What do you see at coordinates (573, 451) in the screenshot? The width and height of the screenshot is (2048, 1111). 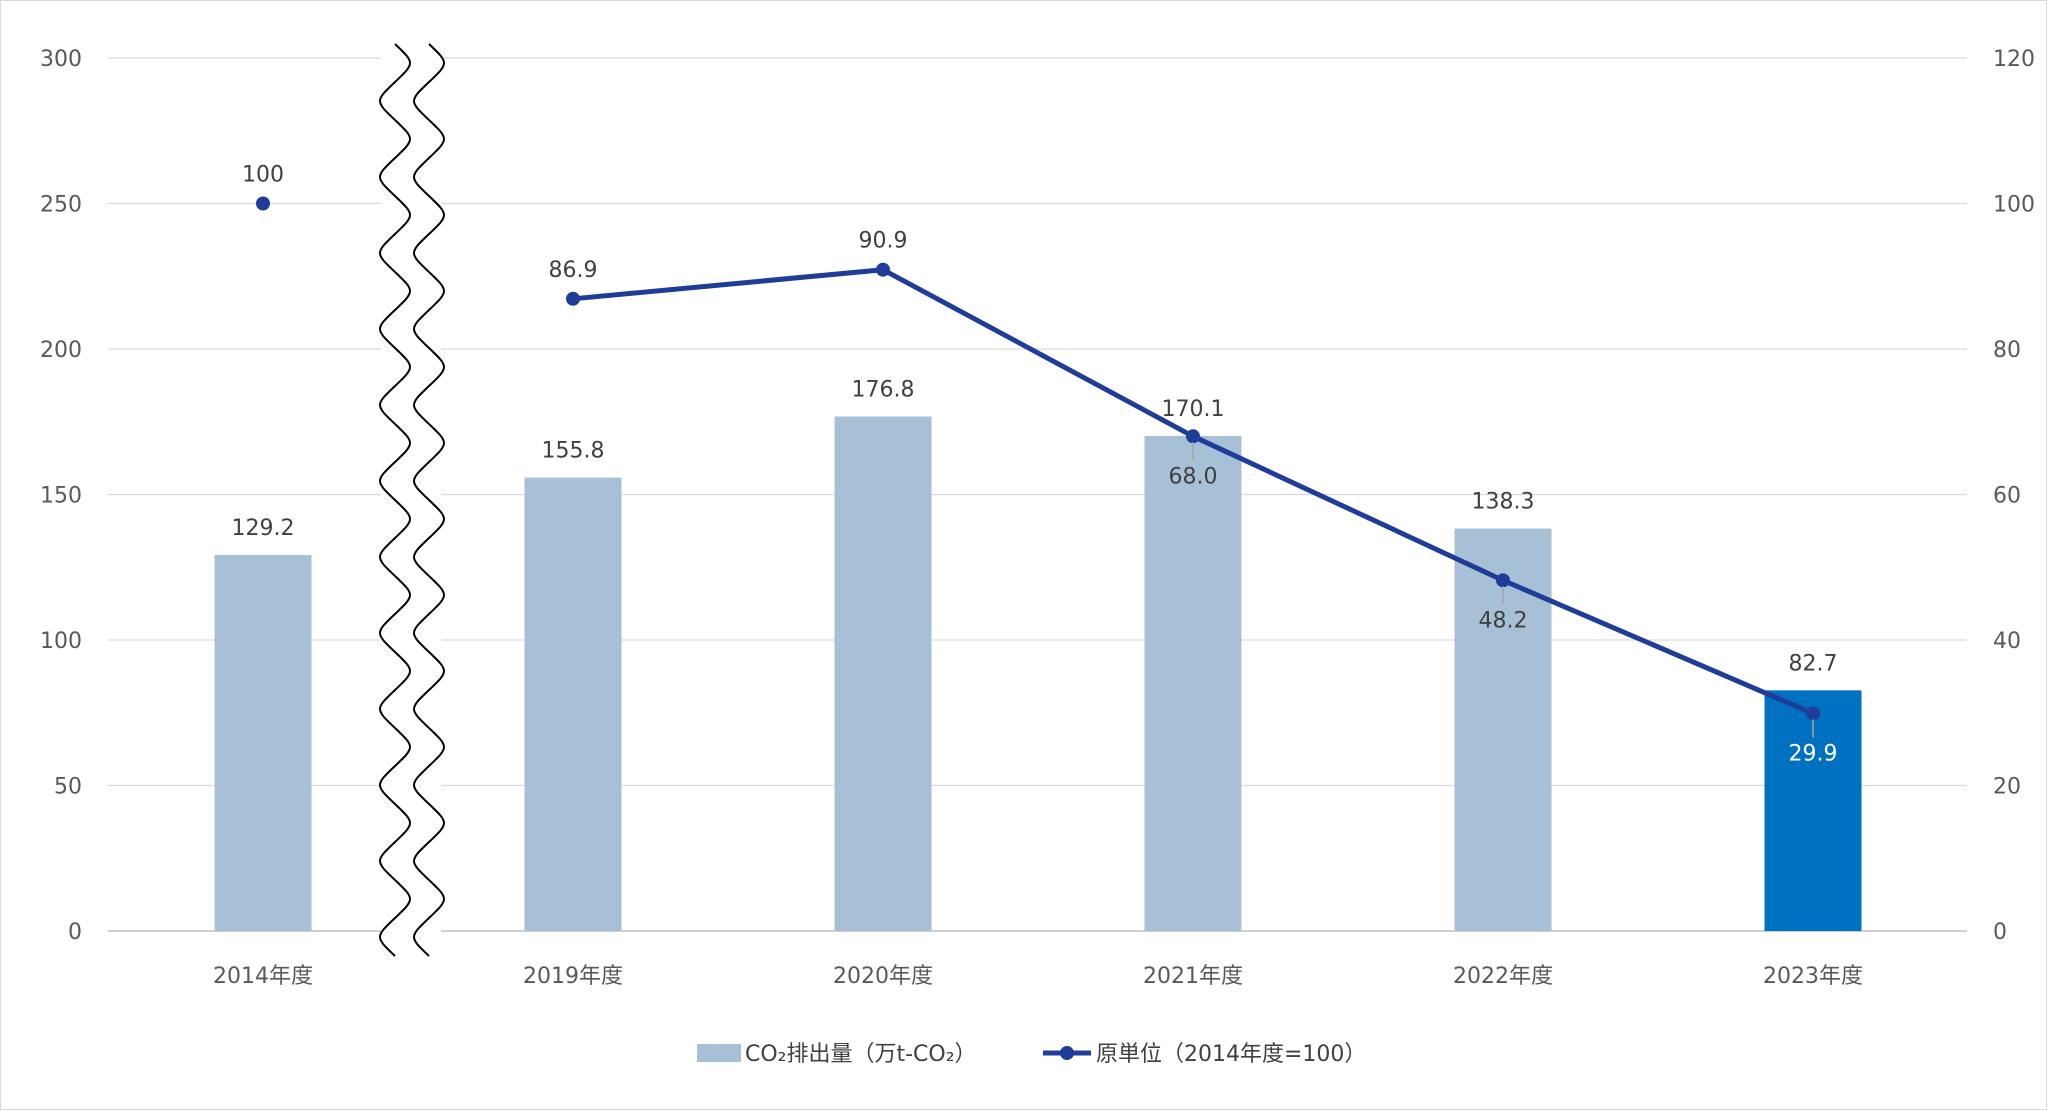 I see `bar-data-label: 155.8` at bounding box center [573, 451].